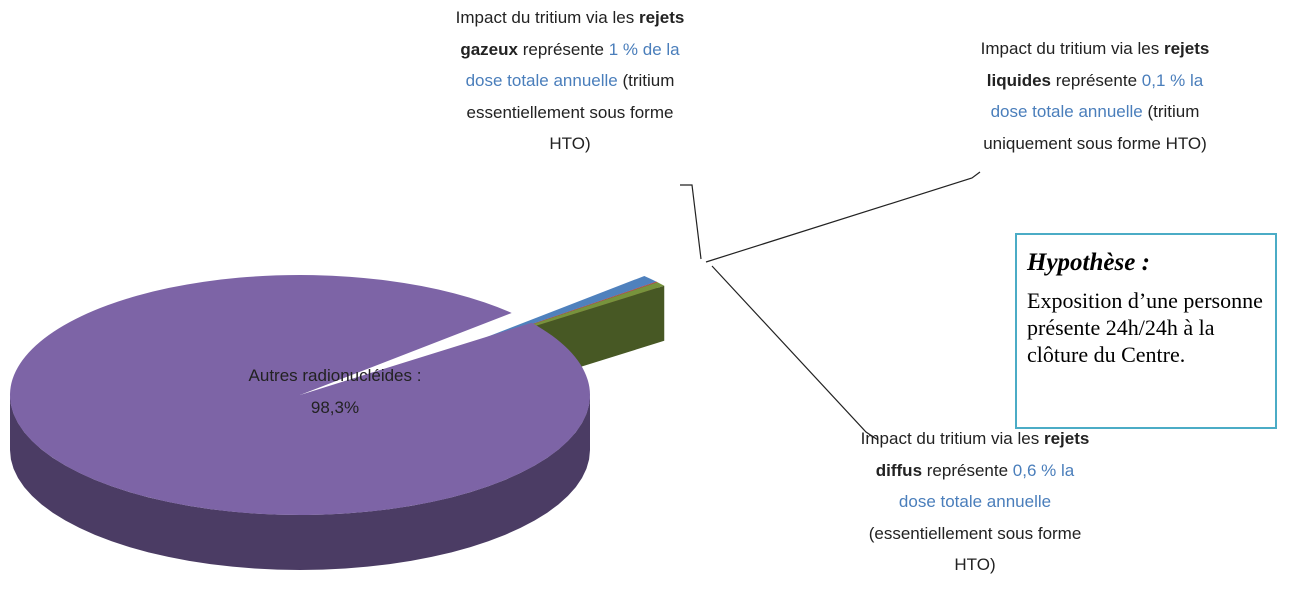 Image resolution: width=1303 pixels, height=606 pixels. What do you see at coordinates (572, 33) in the screenshot?
I see `annotation-bold: rejets gazeux` at bounding box center [572, 33].